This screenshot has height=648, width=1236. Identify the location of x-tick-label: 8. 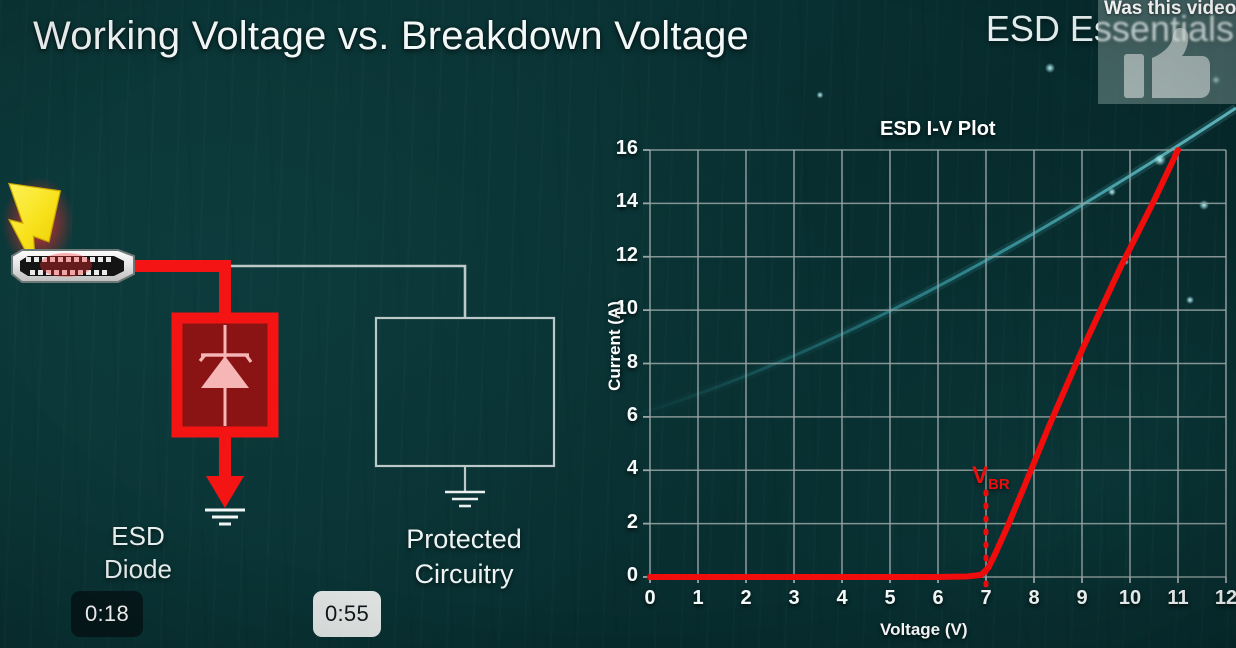
(1034, 598).